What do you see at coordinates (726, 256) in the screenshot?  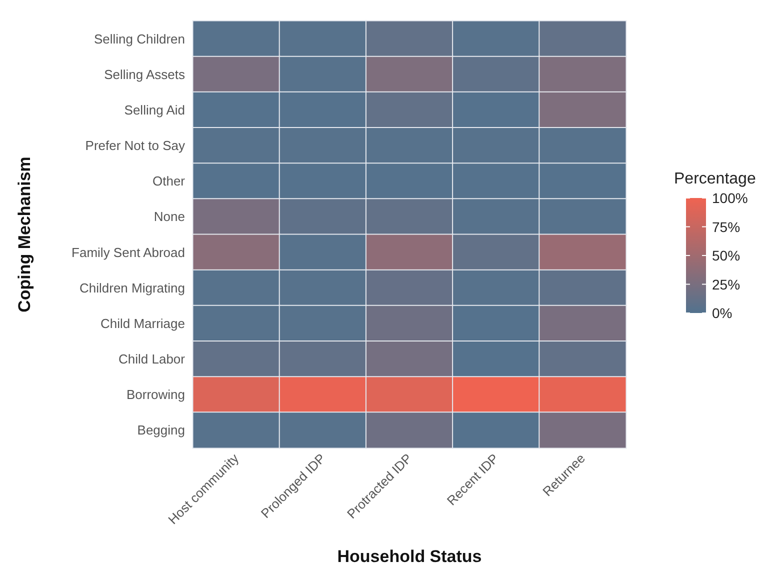 I see `color-bar-label: 50%` at bounding box center [726, 256].